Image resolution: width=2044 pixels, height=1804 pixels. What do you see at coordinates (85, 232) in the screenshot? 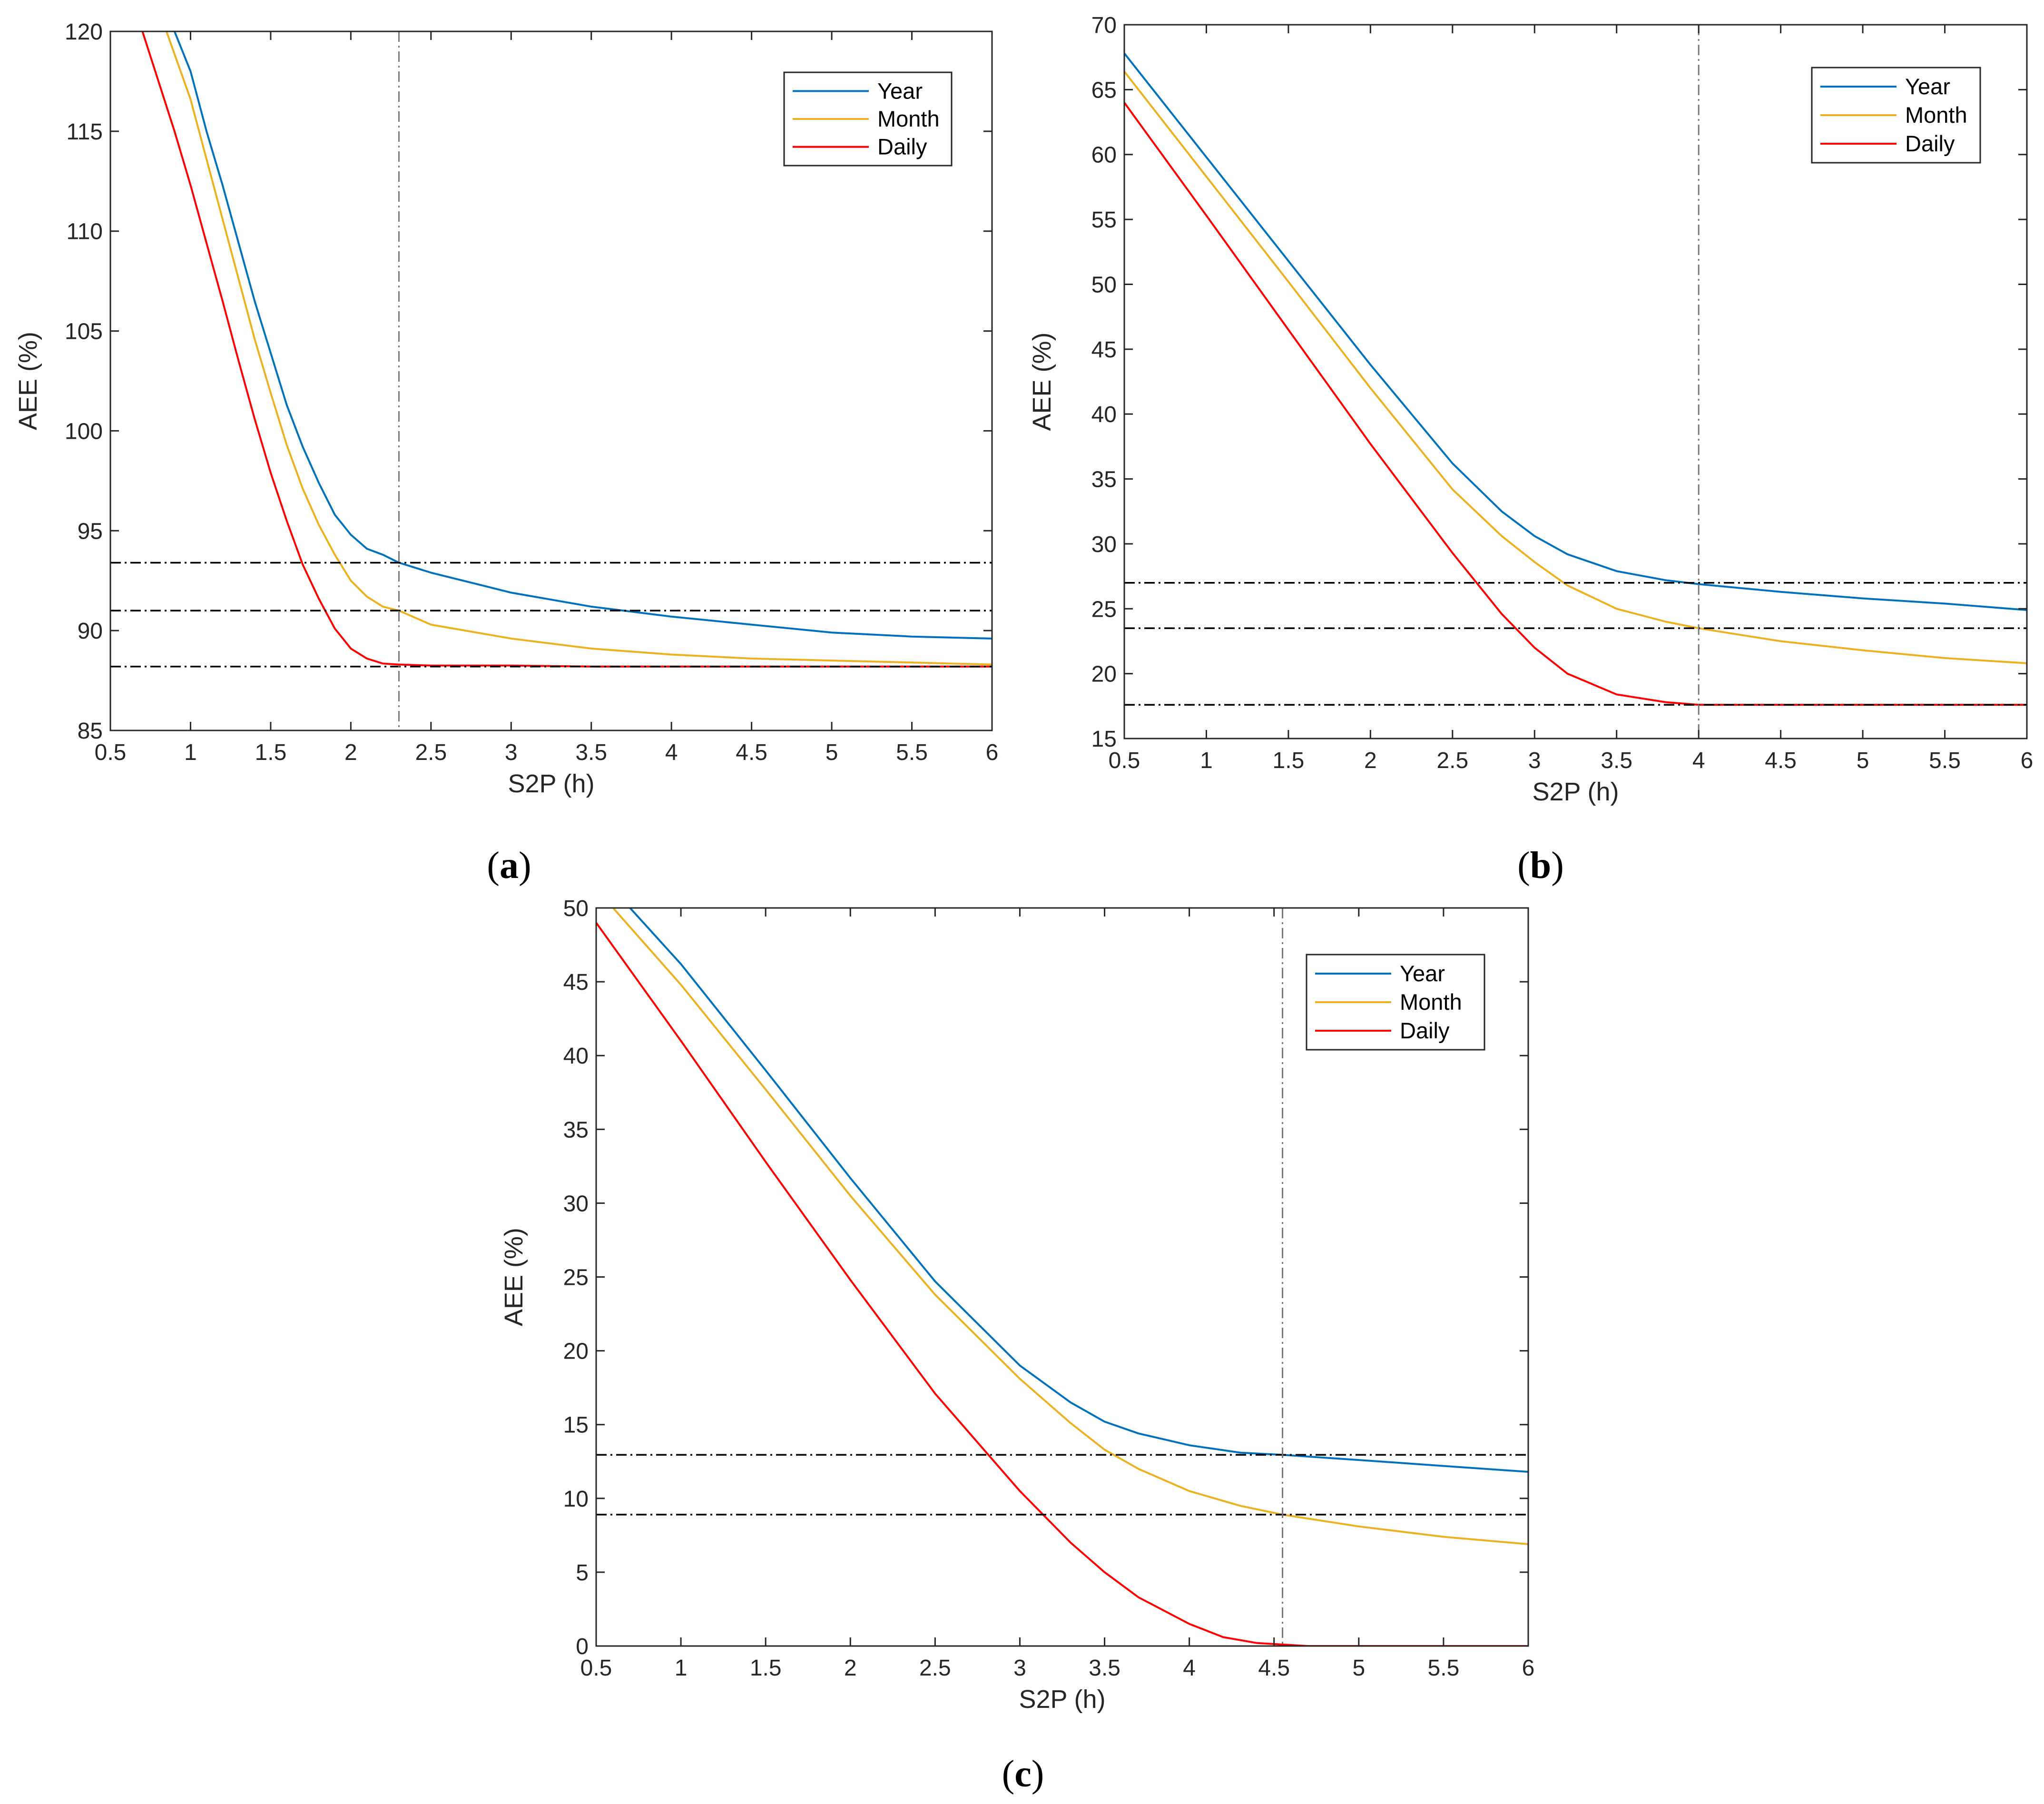
I see `y-tick-label: 110` at bounding box center [85, 232].